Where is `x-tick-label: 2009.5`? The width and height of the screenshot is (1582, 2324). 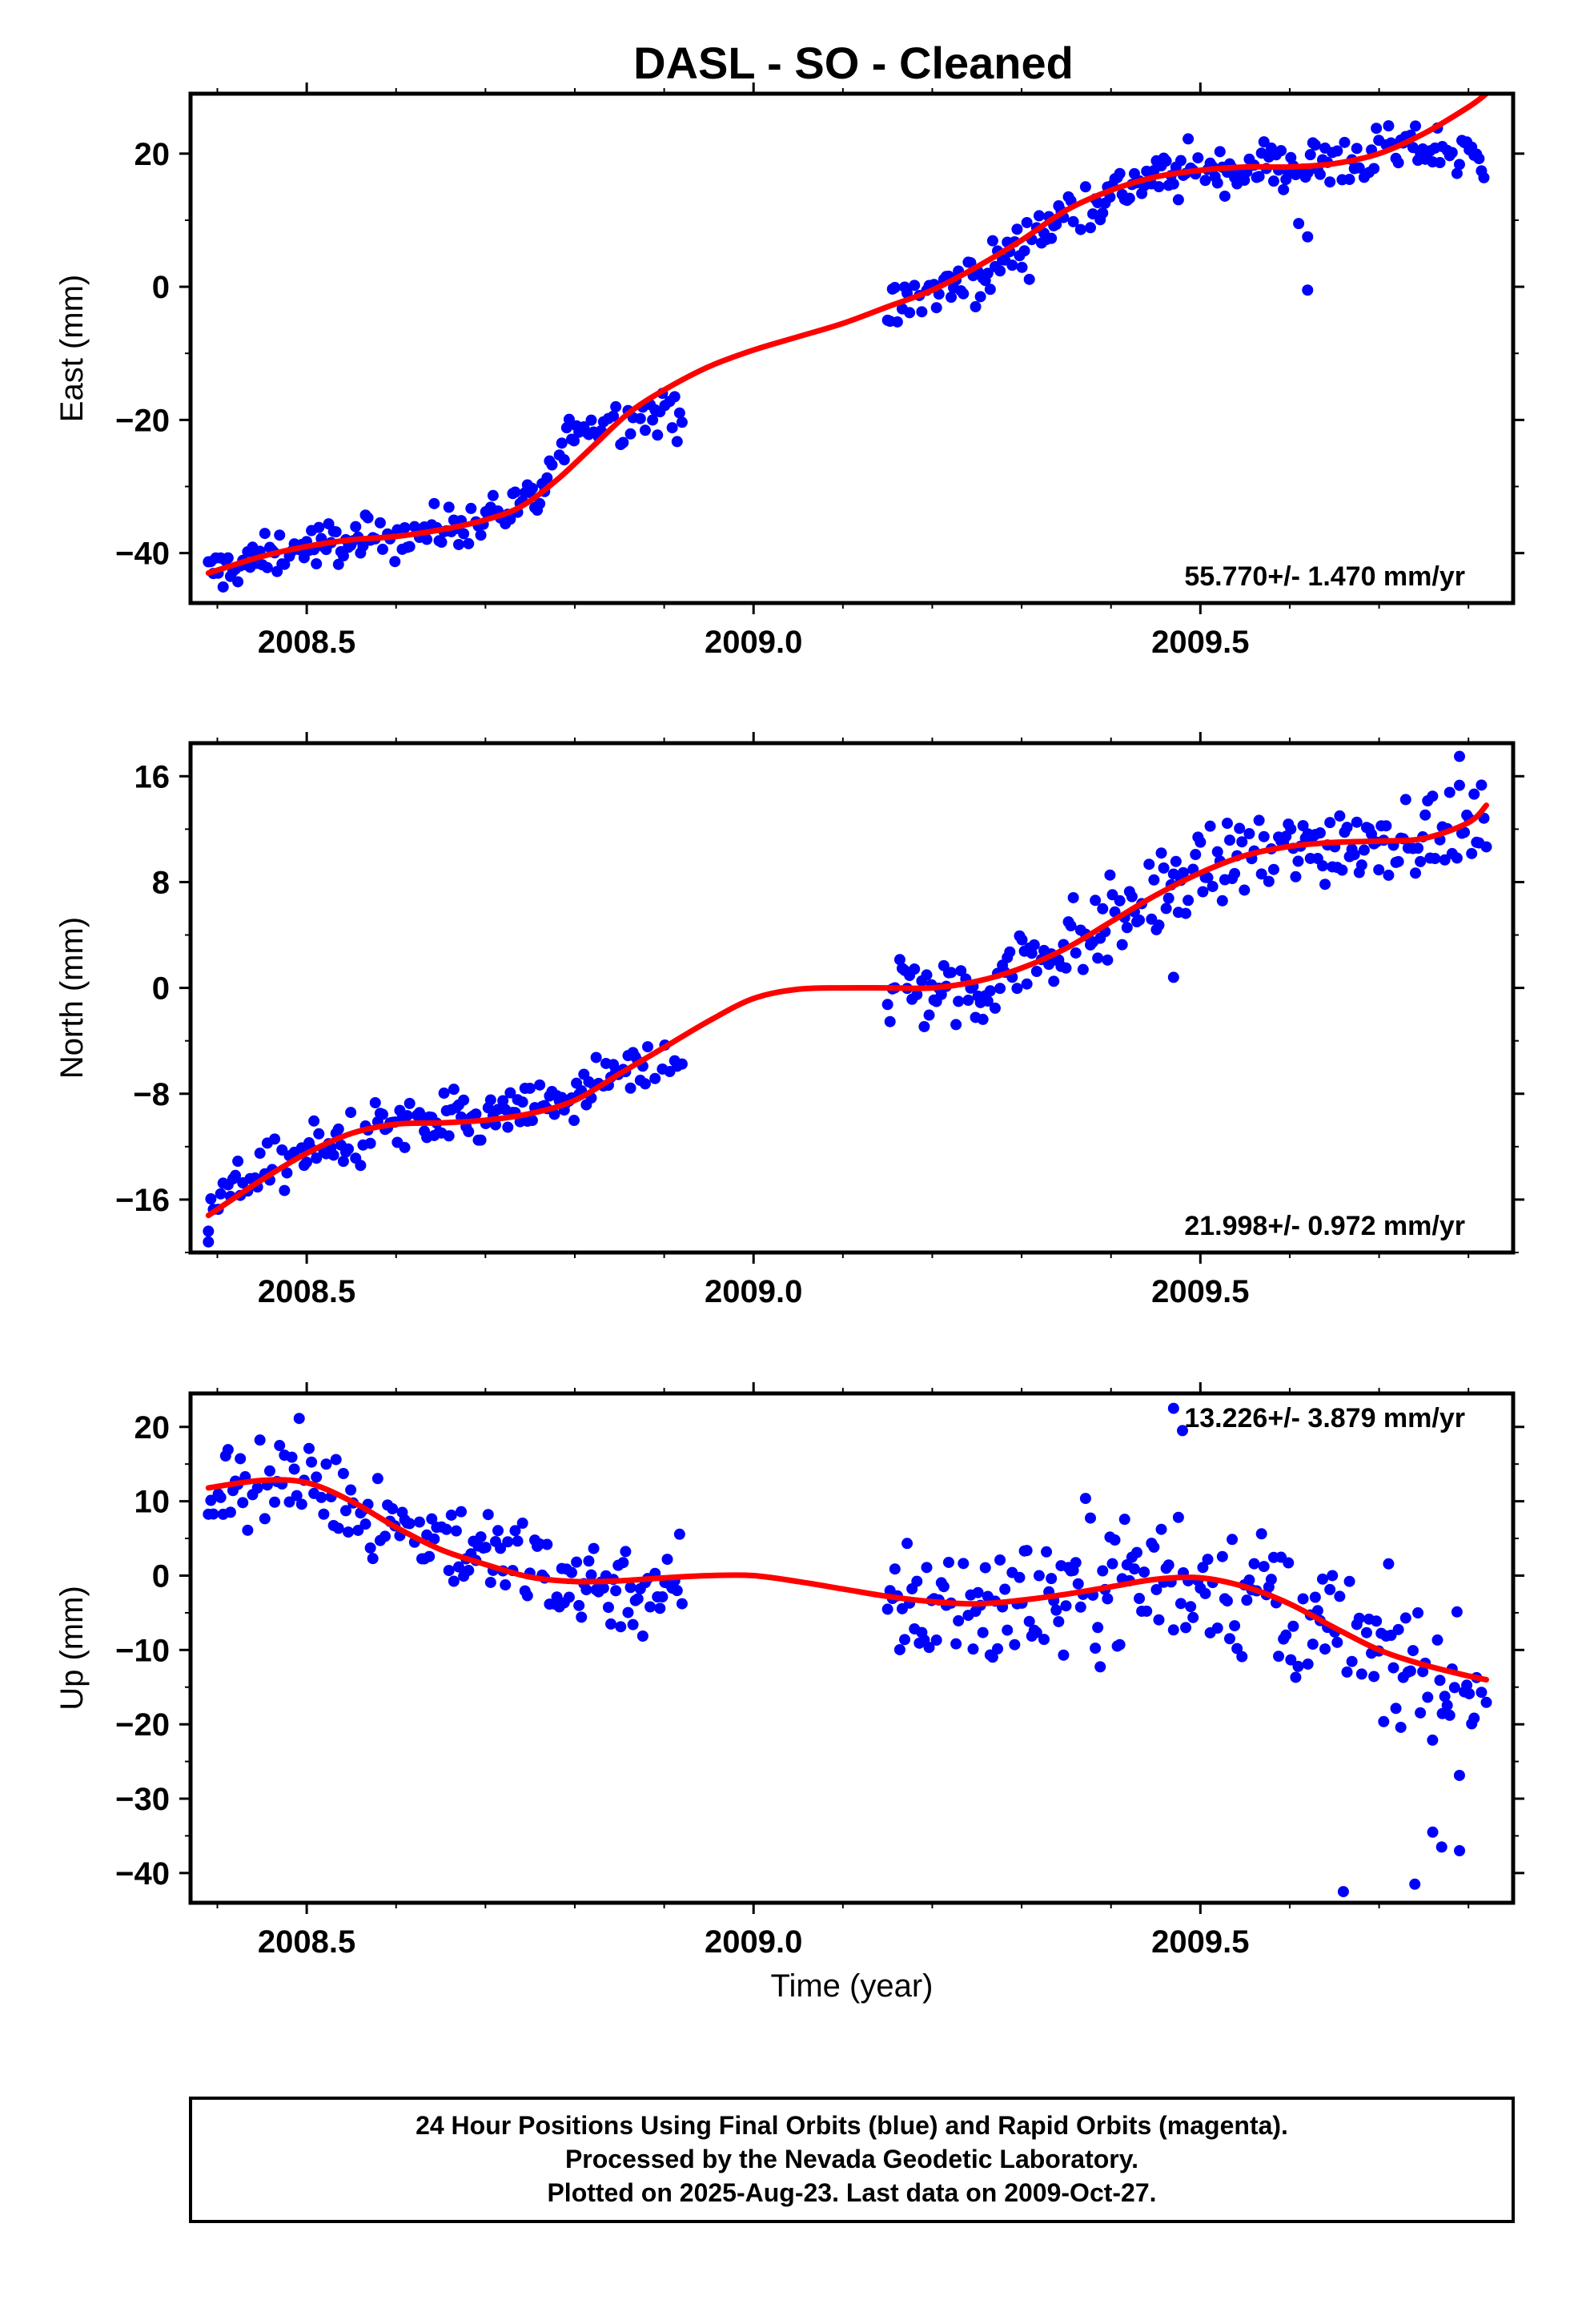
x-tick-label: 2009.5 is located at coordinates (1200, 1942).